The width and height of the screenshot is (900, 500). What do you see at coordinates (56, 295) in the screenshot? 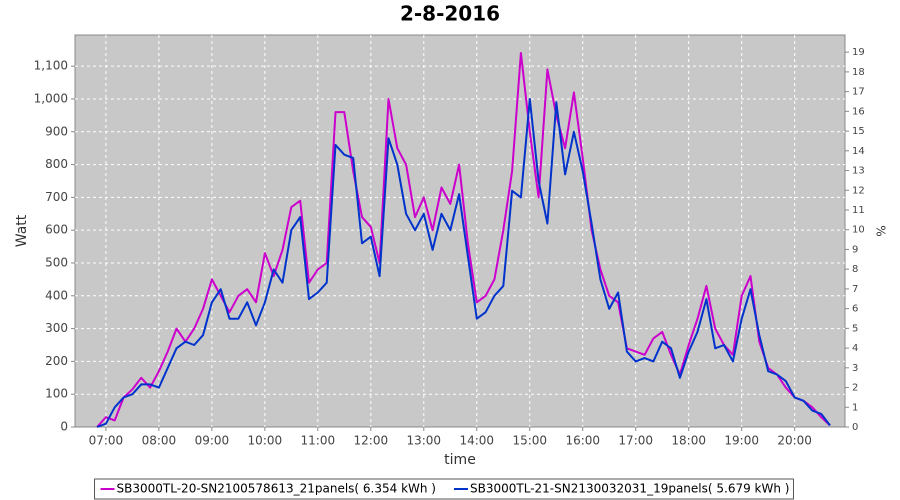
I see `y-tick-label: 400` at bounding box center [56, 295].